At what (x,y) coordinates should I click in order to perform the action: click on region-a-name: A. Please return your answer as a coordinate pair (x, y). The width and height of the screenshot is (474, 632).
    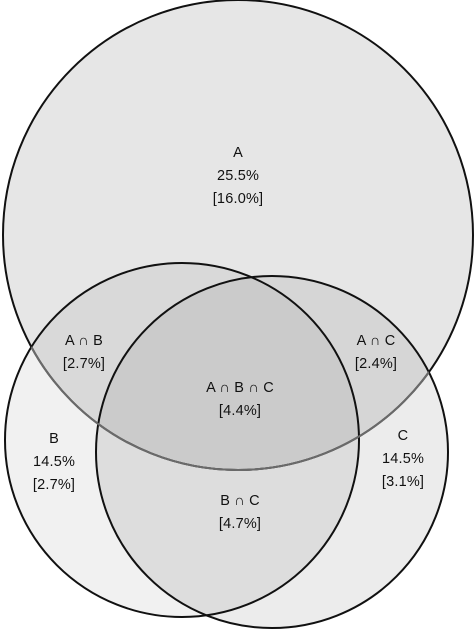
    Looking at the image, I should click on (238, 153).